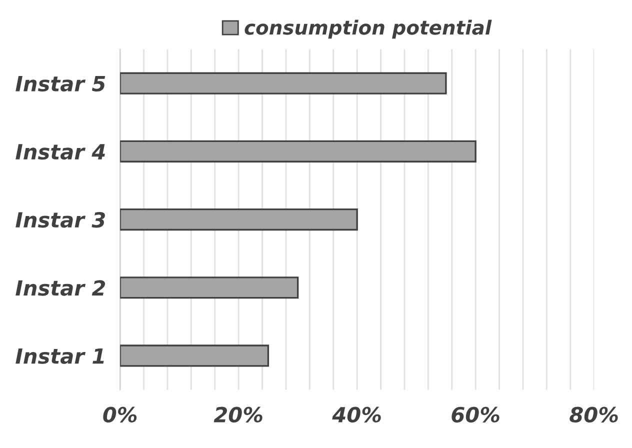 The width and height of the screenshot is (632, 448). I want to click on legend-label: consumption potential, so click(368, 29).